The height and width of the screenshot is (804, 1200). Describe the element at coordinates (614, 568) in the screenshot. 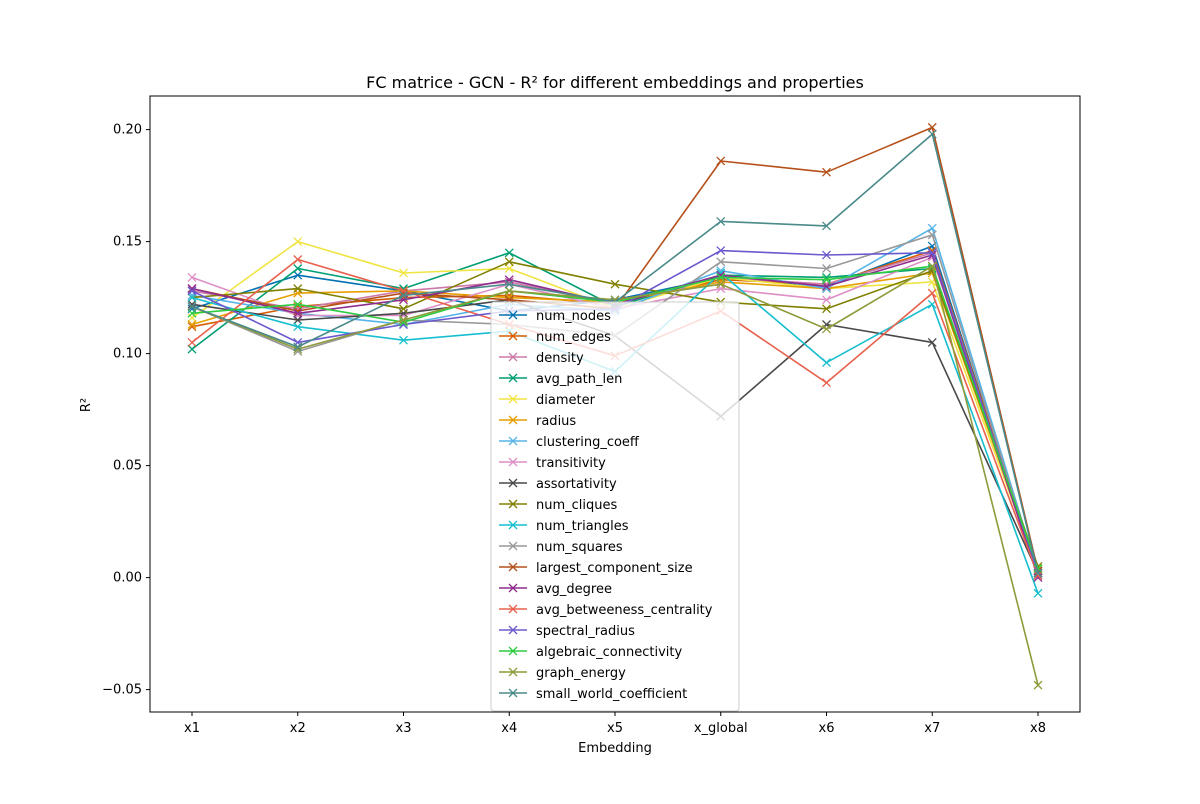

I see `legend-label: largest_component_size` at that location.